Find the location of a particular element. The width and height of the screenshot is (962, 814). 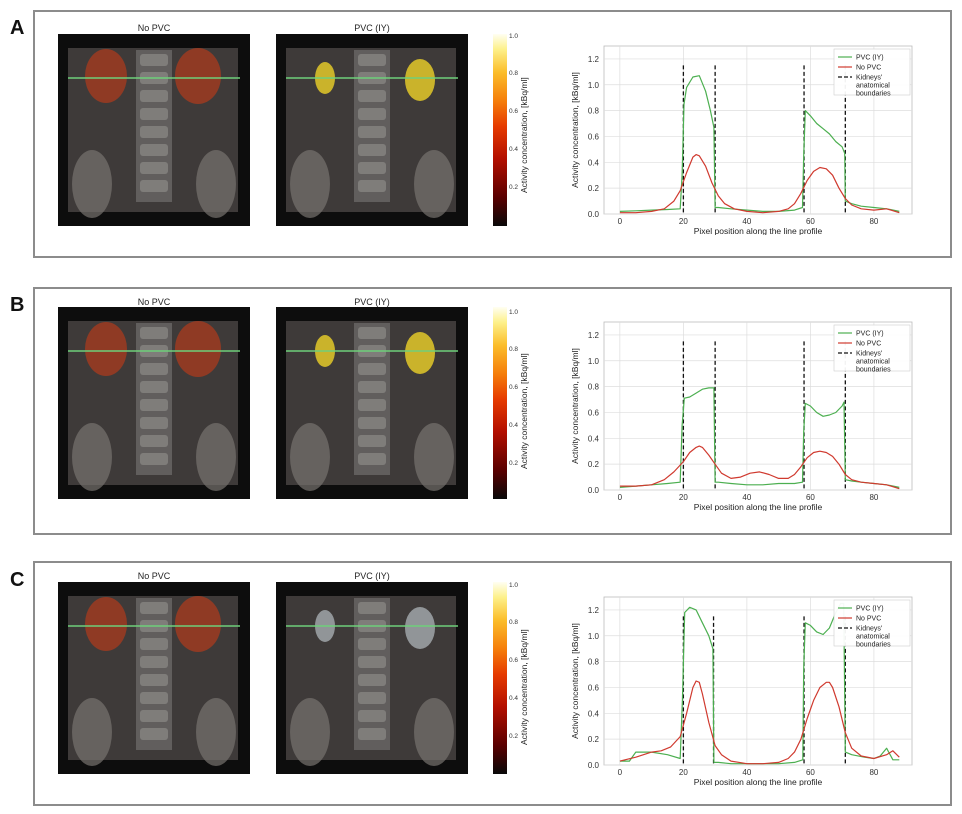

legend-label: PVC (IY) is located at coordinates (870, 58).